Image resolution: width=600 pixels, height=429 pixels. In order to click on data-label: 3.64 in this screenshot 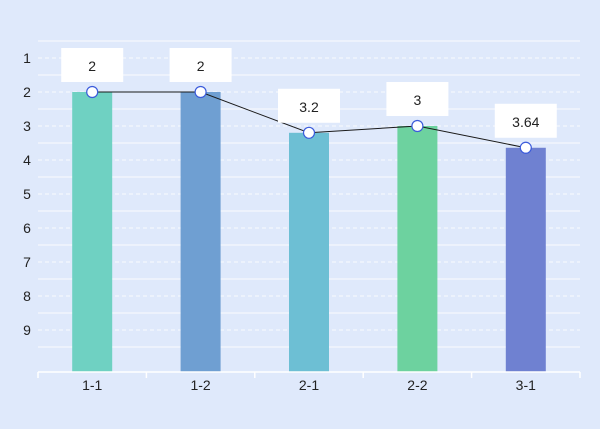, I will do `click(525, 120)`.